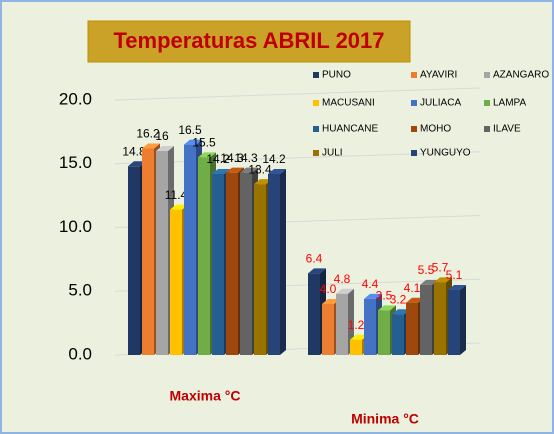 The image size is (554, 434). What do you see at coordinates (438, 75) in the screenshot?
I see `legend-label: AYAVIRI` at bounding box center [438, 75].